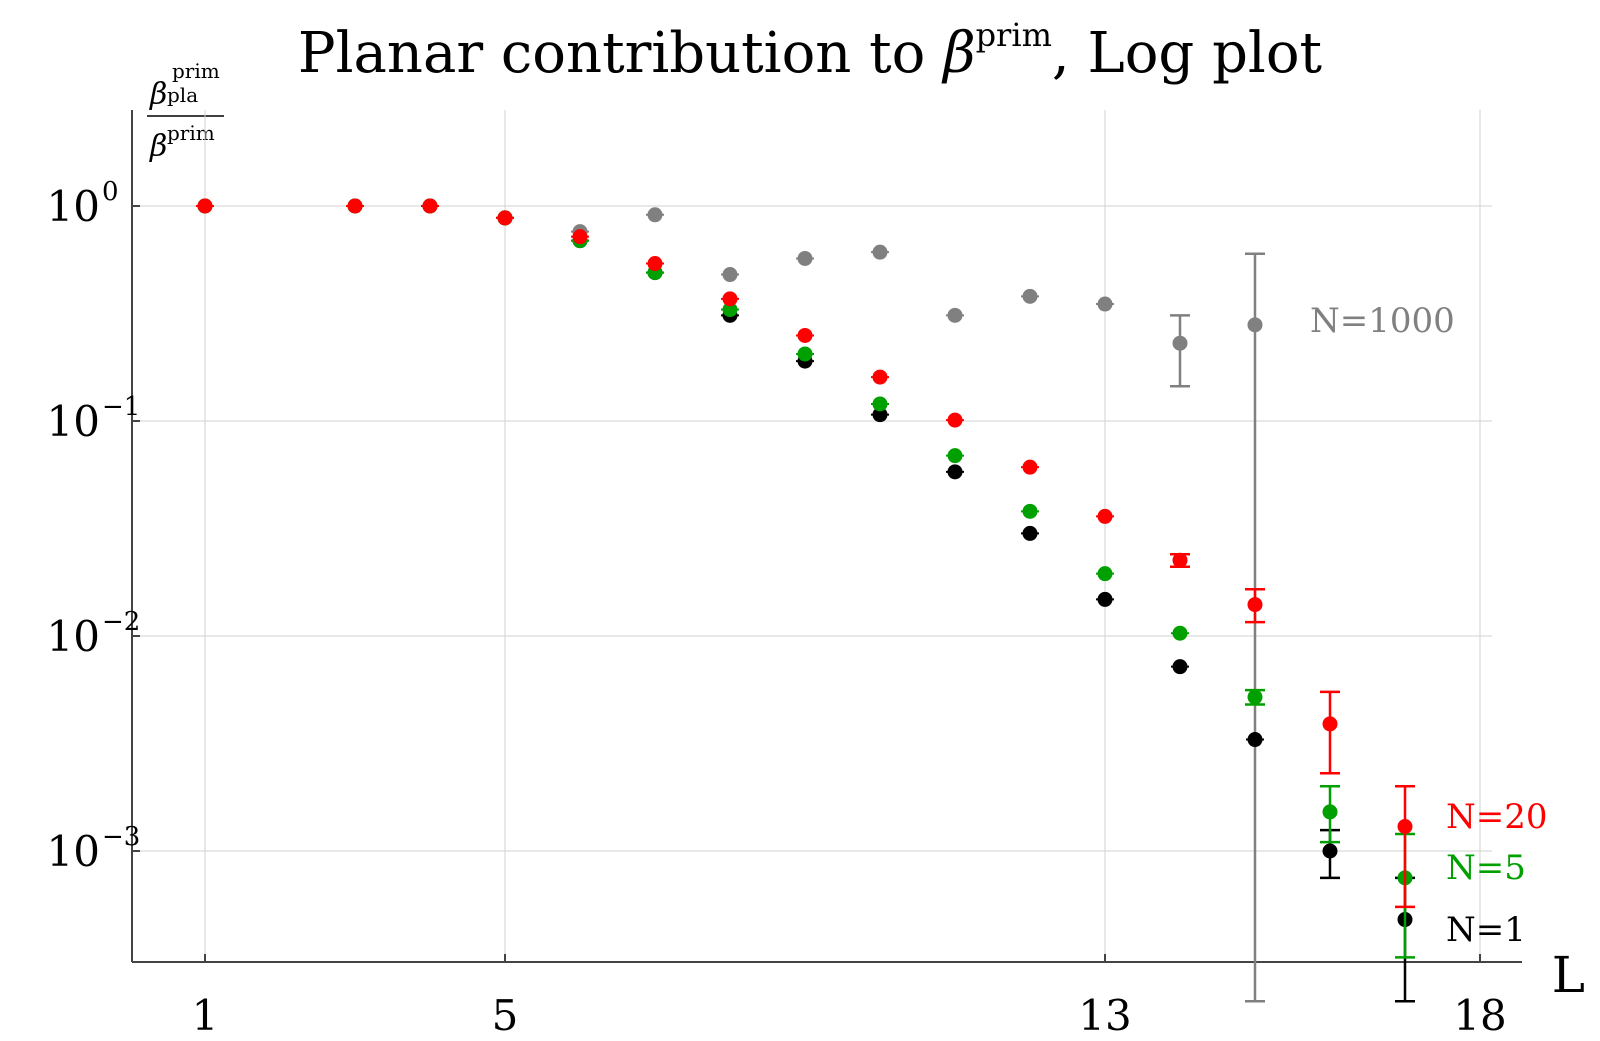  I want to click on chart-title: Planar contribution to βprim, Log plot, so click(810, 51).